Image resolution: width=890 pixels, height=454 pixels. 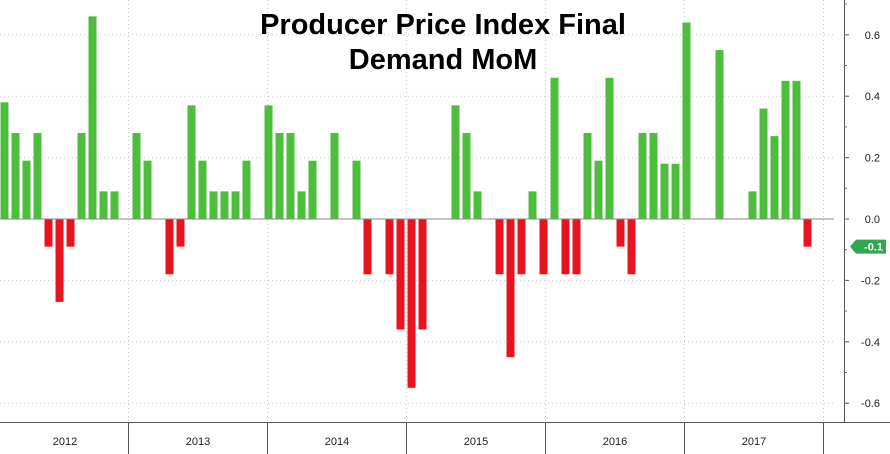 What do you see at coordinates (872, 36) in the screenshot?
I see `y-tick-label: 0.6` at bounding box center [872, 36].